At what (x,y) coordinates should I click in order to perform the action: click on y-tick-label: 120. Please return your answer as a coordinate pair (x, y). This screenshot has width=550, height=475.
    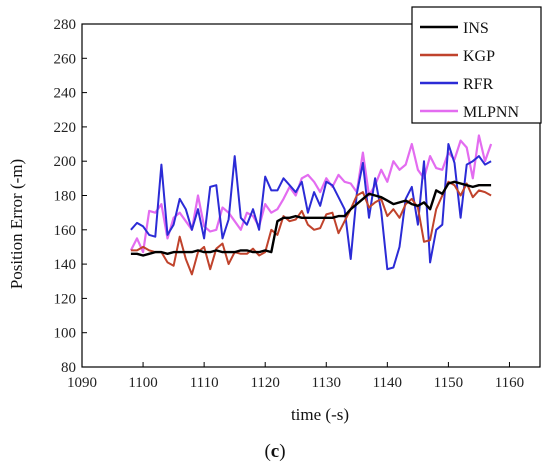
    Looking at the image, I should click on (65, 299).